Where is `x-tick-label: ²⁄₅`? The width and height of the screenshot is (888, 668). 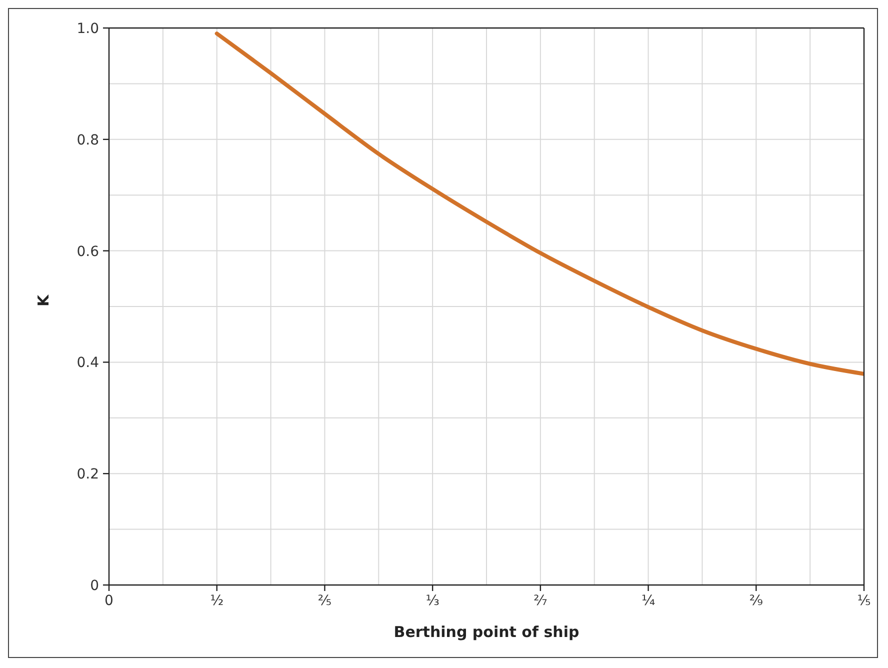
x-tick-label: ²⁄₅ is located at coordinates (325, 601).